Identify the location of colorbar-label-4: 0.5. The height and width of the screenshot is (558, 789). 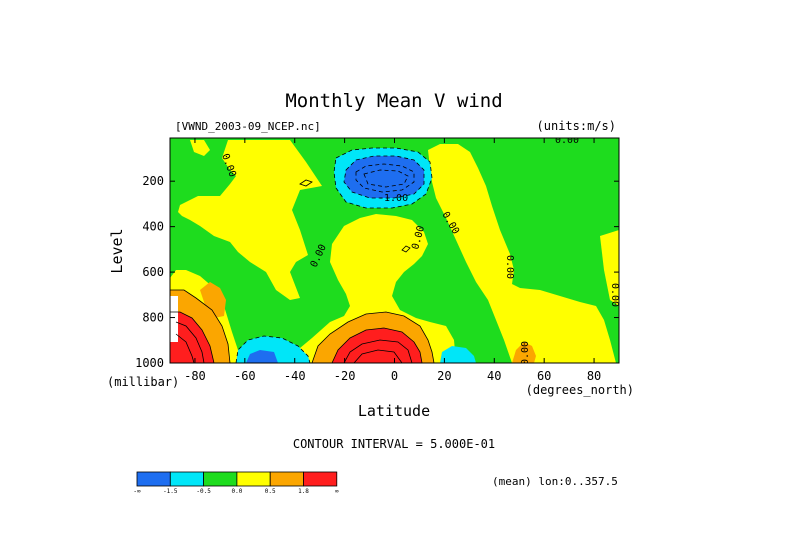
(270, 491).